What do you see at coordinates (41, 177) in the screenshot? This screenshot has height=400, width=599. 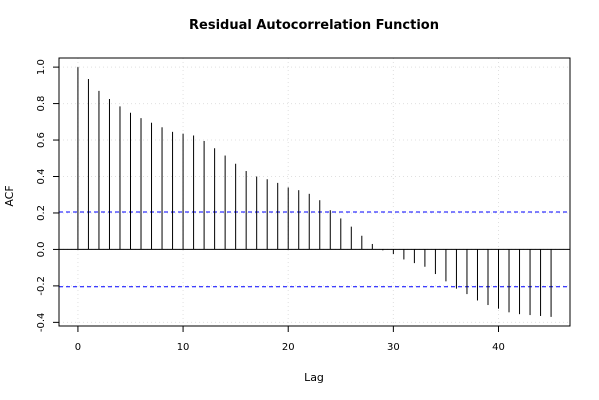 I see `y-tick-label: 0.4` at bounding box center [41, 177].